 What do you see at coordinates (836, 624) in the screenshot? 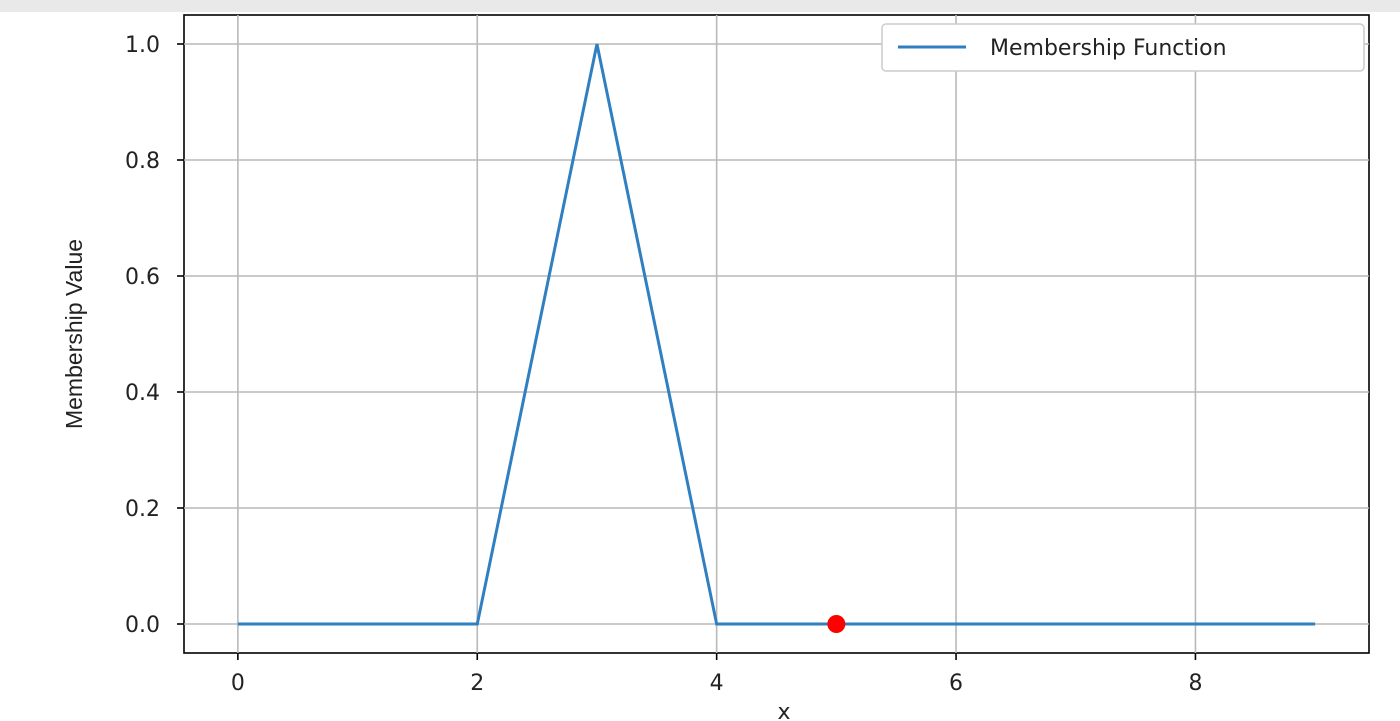
I see `highlighted-point` at bounding box center [836, 624].